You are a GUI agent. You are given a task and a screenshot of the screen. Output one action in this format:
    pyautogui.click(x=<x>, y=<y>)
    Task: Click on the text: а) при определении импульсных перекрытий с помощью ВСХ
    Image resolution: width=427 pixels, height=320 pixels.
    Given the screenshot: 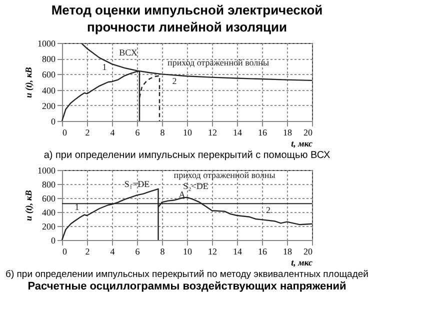 What is the action you would take?
    pyautogui.click(x=187, y=155)
    